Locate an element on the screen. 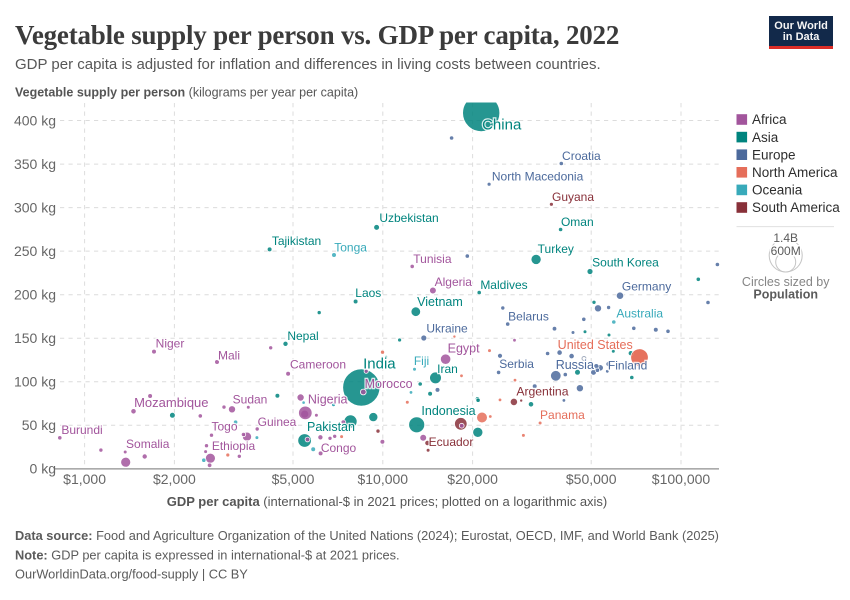 The width and height of the screenshot is (850, 600). svg-text: South Korea is located at coordinates (625, 263).